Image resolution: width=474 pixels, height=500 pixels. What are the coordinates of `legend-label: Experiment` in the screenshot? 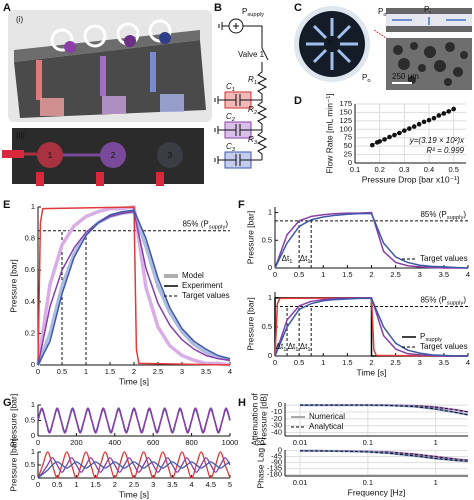 It's located at (202, 285).